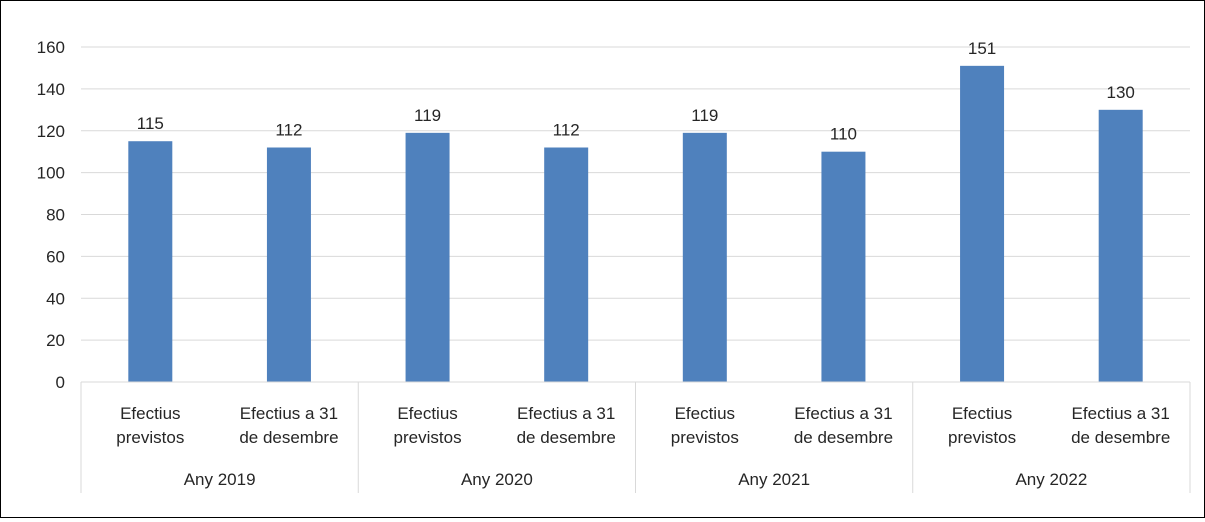  What do you see at coordinates (55, 340) in the screenshot?
I see `y-tick-label: 20` at bounding box center [55, 340].